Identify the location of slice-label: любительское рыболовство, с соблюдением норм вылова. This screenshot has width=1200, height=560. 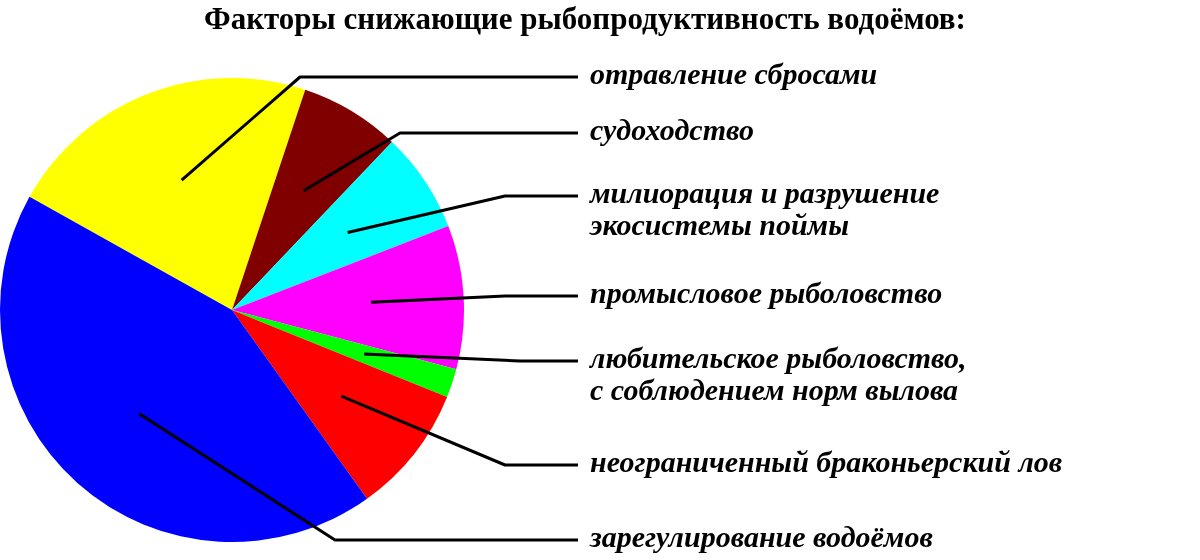
(777, 373).